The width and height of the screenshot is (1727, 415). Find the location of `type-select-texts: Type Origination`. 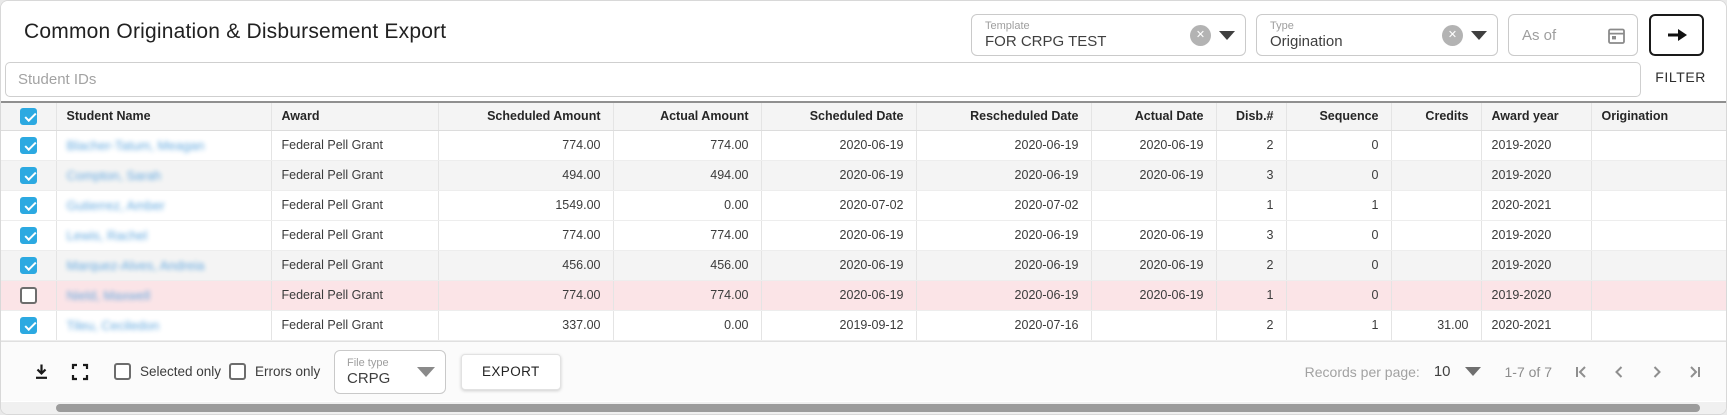

type-select-texts: Type Origination is located at coordinates (1356, 35).